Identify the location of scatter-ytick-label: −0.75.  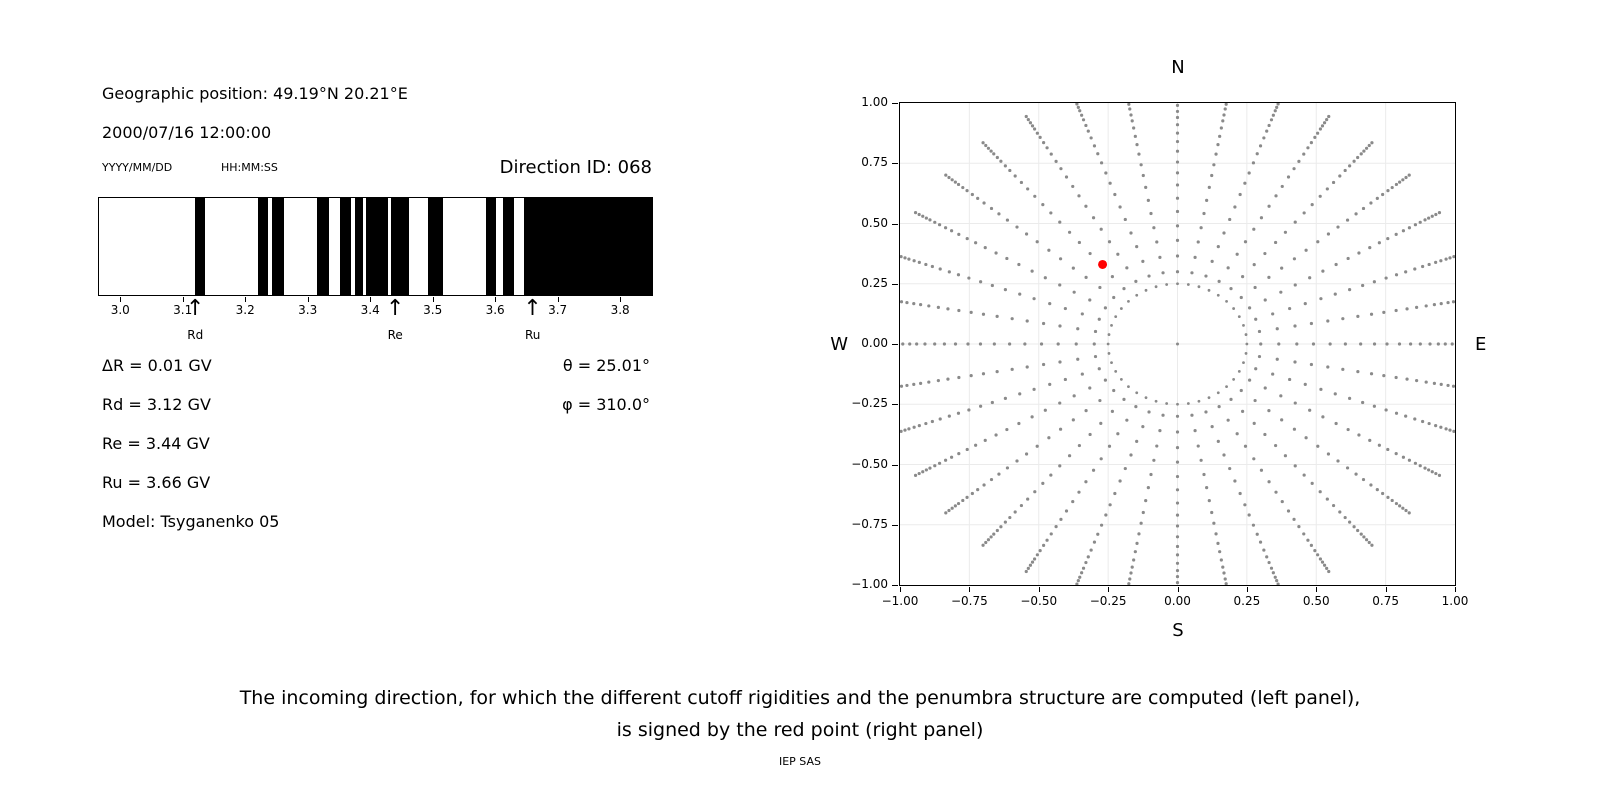
(869, 523).